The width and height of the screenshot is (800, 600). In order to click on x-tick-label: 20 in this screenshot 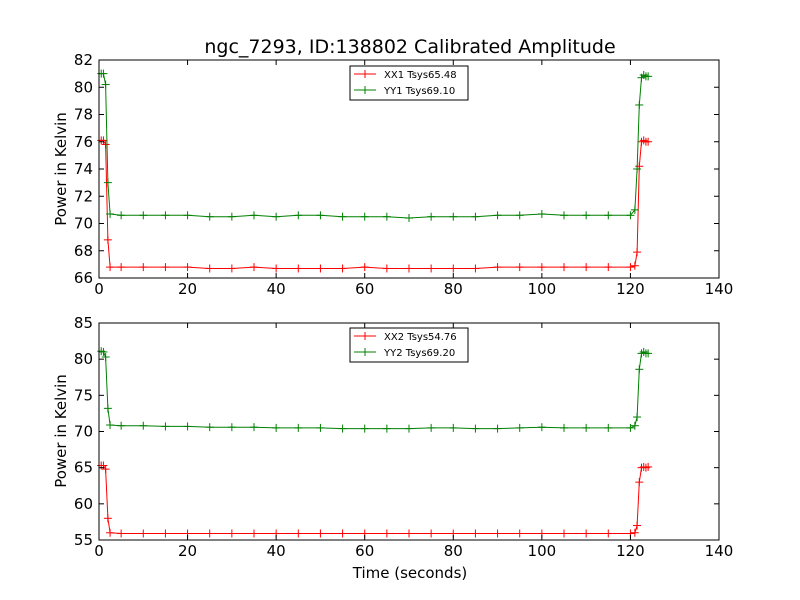, I will do `click(187, 289)`.